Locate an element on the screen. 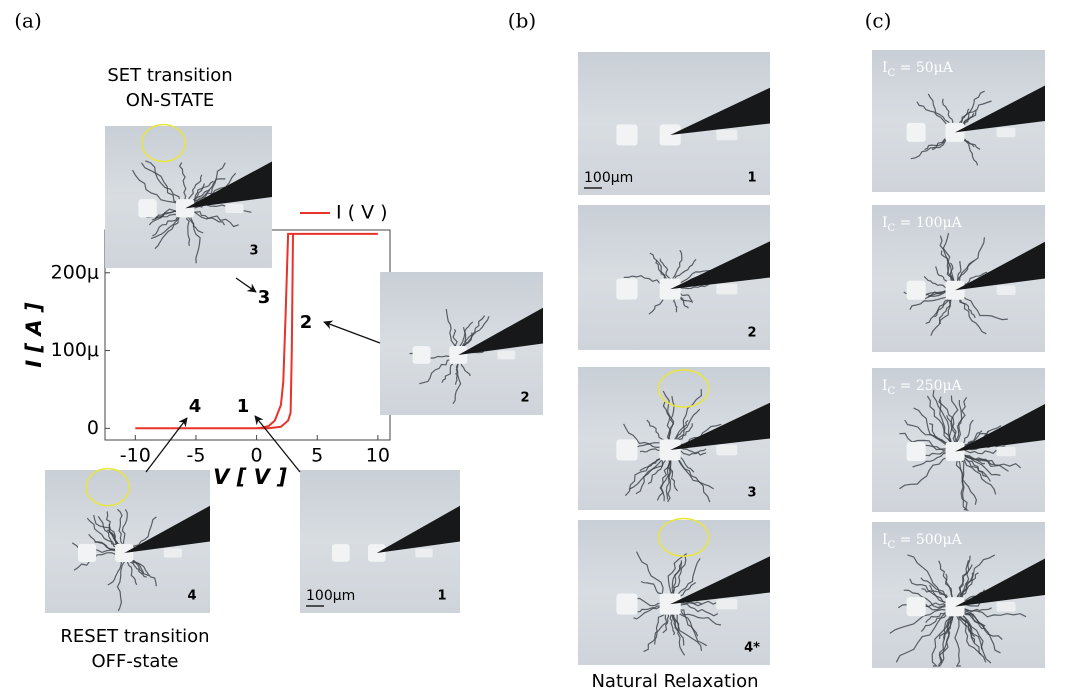 Image resolution: width=1070 pixels, height=693 pixels. y-tick-label: 200μ is located at coordinates (75, 272).